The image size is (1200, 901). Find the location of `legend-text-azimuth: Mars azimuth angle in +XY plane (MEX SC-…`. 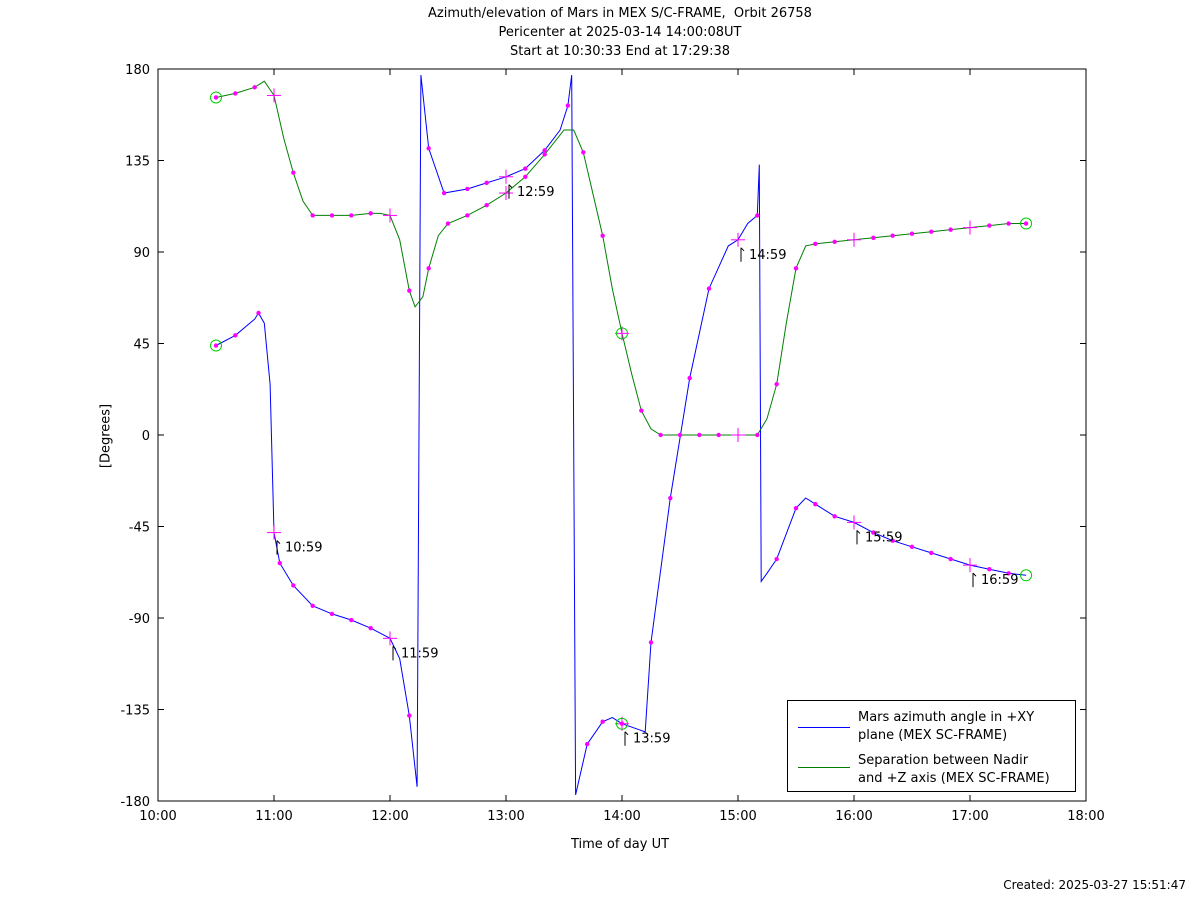

legend-text-azimuth: Mars azimuth angle in +XY plane (MEX SC-… is located at coordinates (946, 727).